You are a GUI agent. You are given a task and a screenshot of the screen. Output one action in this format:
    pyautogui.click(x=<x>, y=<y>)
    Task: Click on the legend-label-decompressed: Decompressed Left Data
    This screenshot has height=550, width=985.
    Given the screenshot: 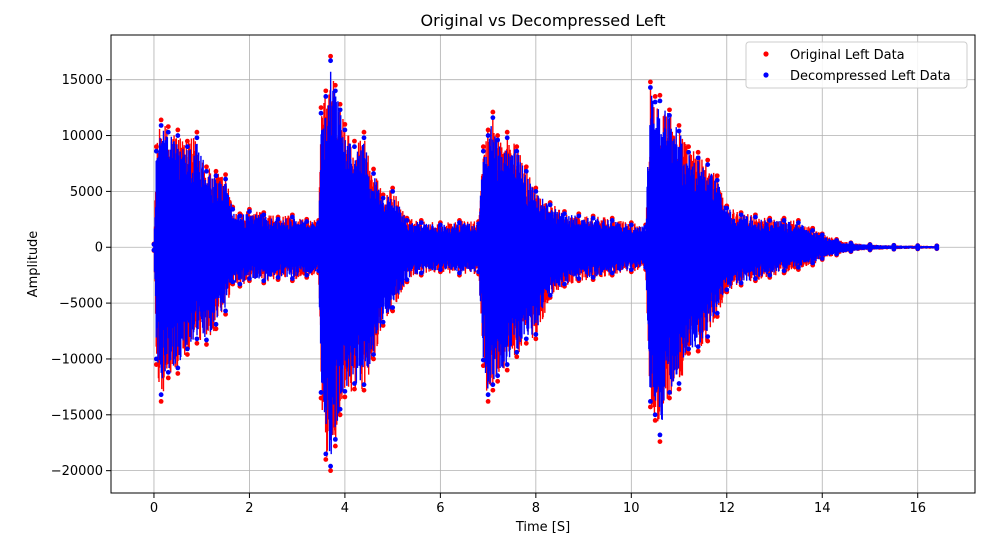 What is the action you would take?
    pyautogui.click(x=870, y=76)
    